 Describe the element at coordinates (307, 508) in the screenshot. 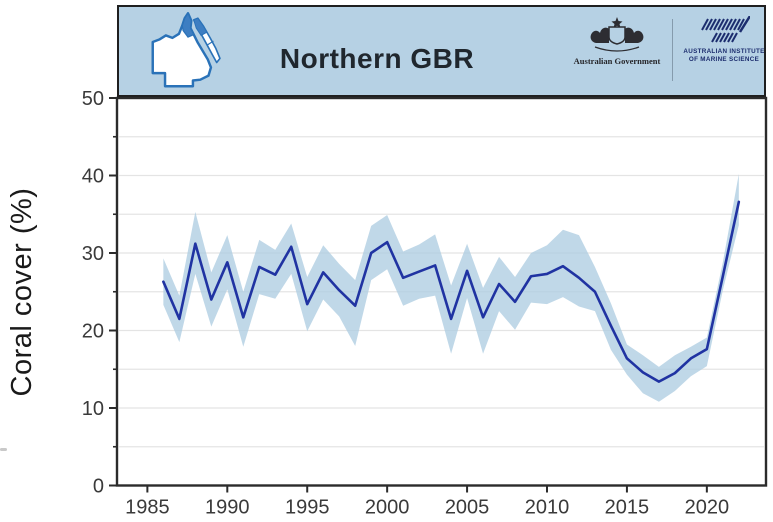

I see `x-tick-label: 1995` at that location.